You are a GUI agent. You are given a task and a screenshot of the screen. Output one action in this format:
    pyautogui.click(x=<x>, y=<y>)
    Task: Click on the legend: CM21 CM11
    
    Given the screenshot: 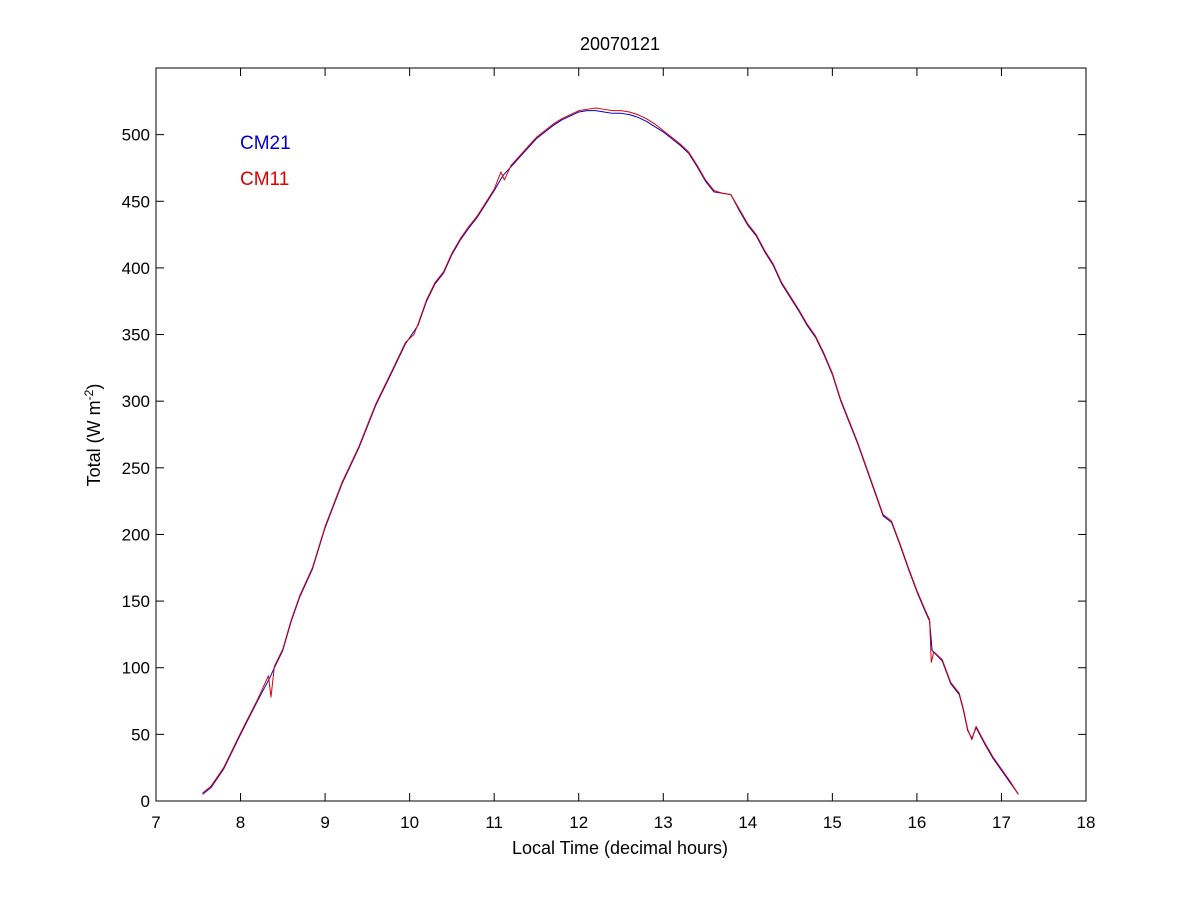 What is the action you would take?
    pyautogui.click(x=265, y=161)
    